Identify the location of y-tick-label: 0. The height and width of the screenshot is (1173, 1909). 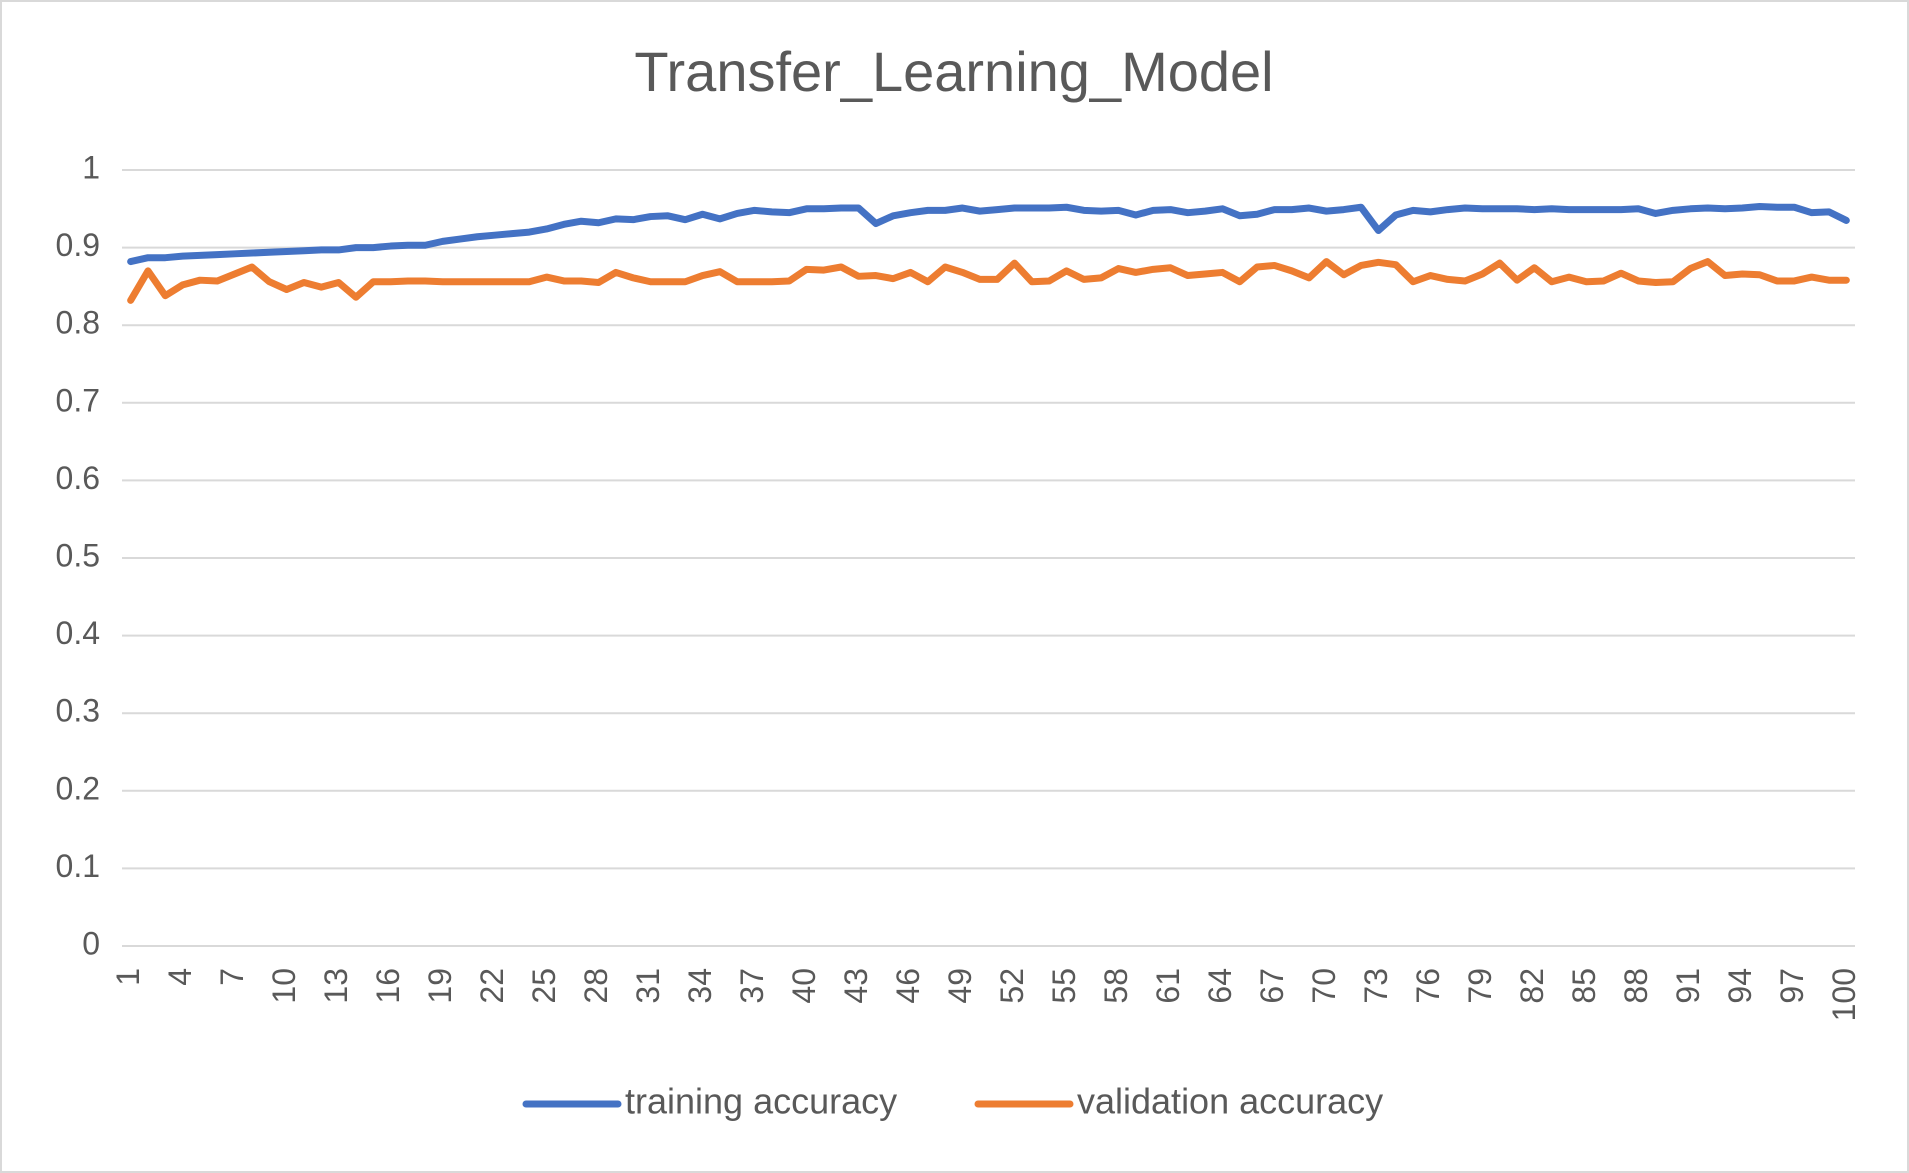
(91, 943).